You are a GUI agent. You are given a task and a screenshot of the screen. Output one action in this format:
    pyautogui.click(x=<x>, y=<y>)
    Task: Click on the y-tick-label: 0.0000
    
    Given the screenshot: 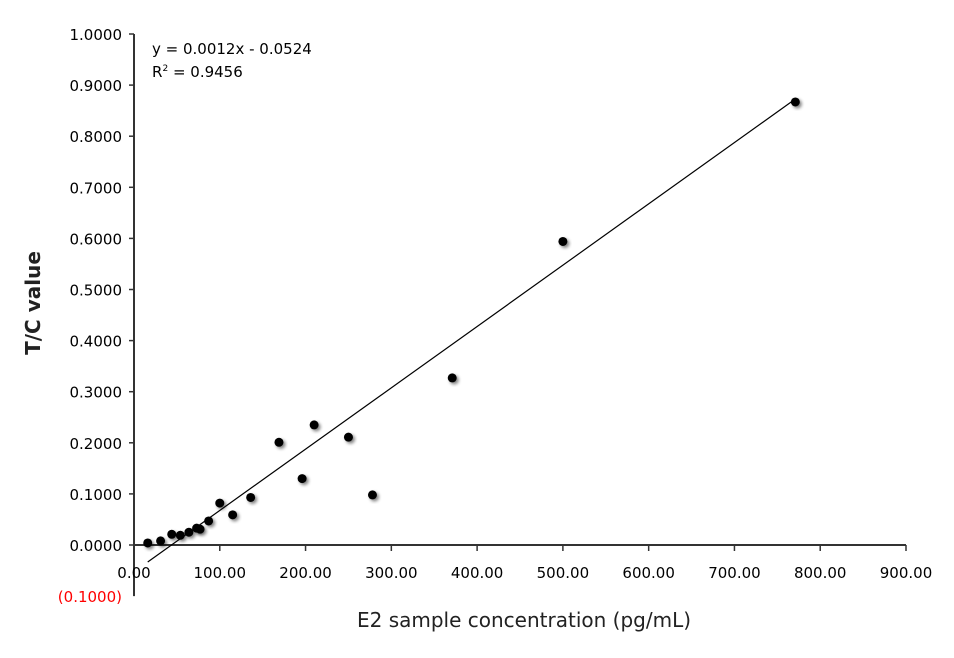 What is the action you would take?
    pyautogui.click(x=96, y=546)
    